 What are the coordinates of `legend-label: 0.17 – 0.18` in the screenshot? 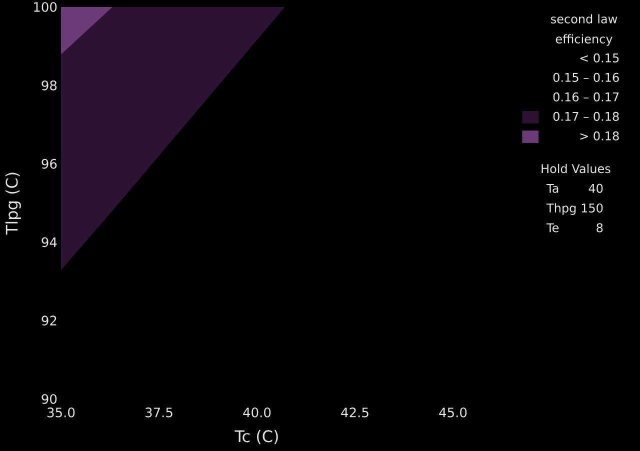 It's located at (586, 116).